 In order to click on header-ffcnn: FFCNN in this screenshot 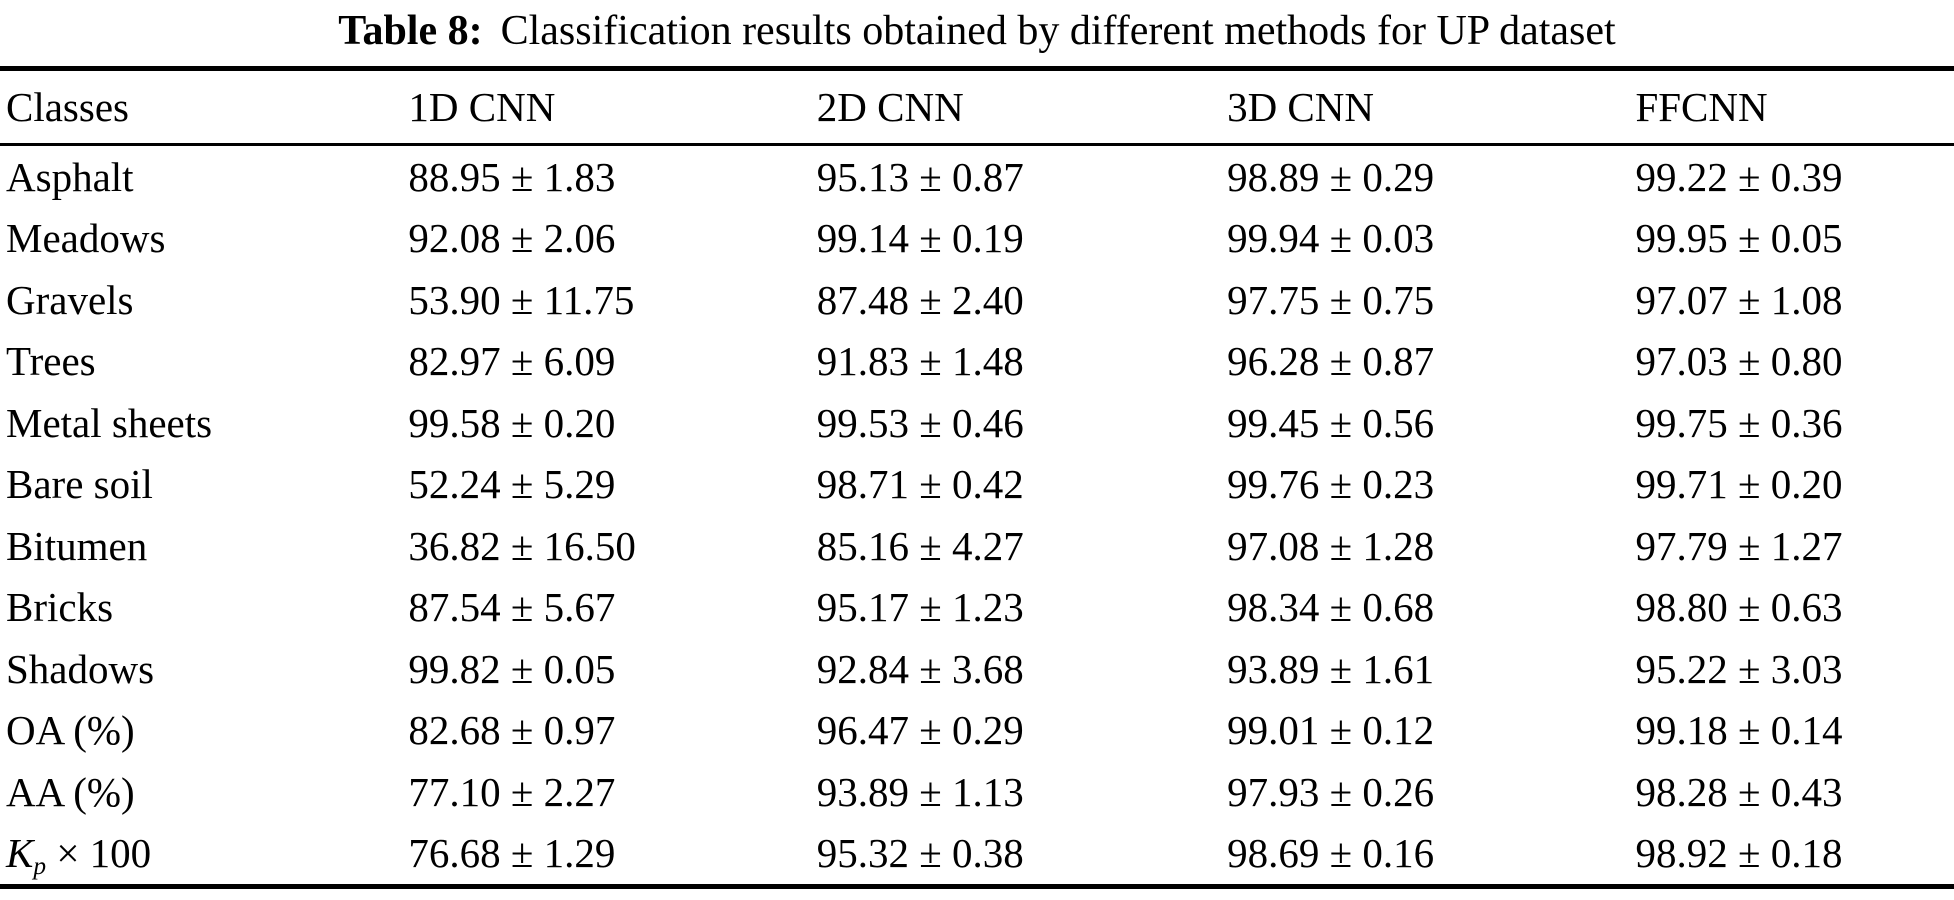, I will do `click(1794, 107)`.